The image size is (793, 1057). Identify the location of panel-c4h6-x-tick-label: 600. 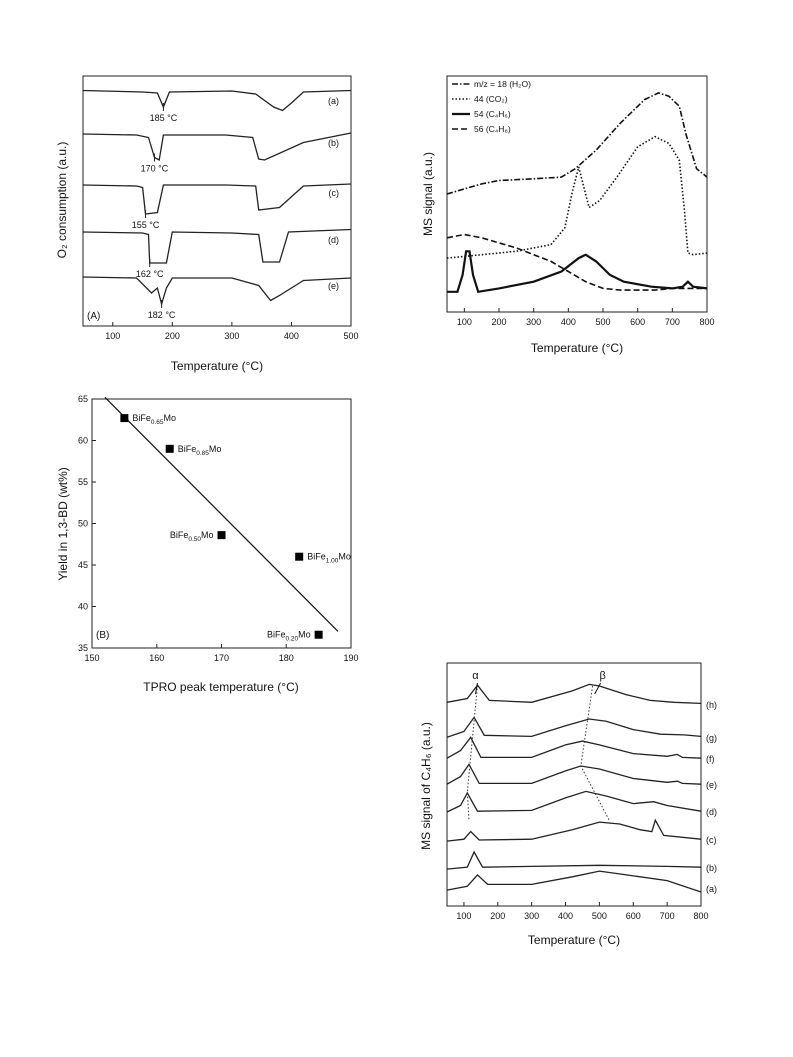
(633, 916).